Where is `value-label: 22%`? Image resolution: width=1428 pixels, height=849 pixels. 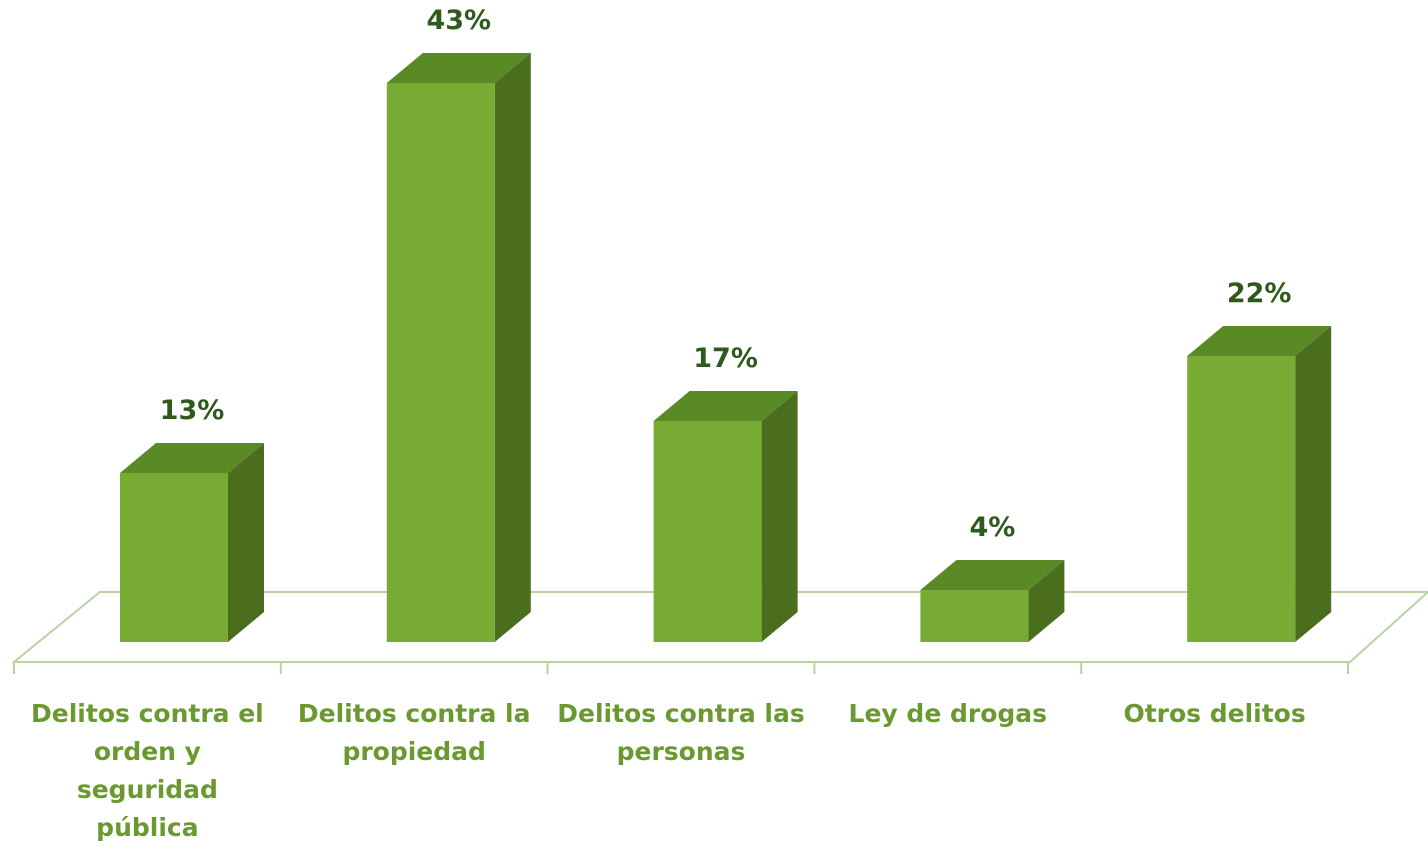
value-label: 22% is located at coordinates (1259, 293).